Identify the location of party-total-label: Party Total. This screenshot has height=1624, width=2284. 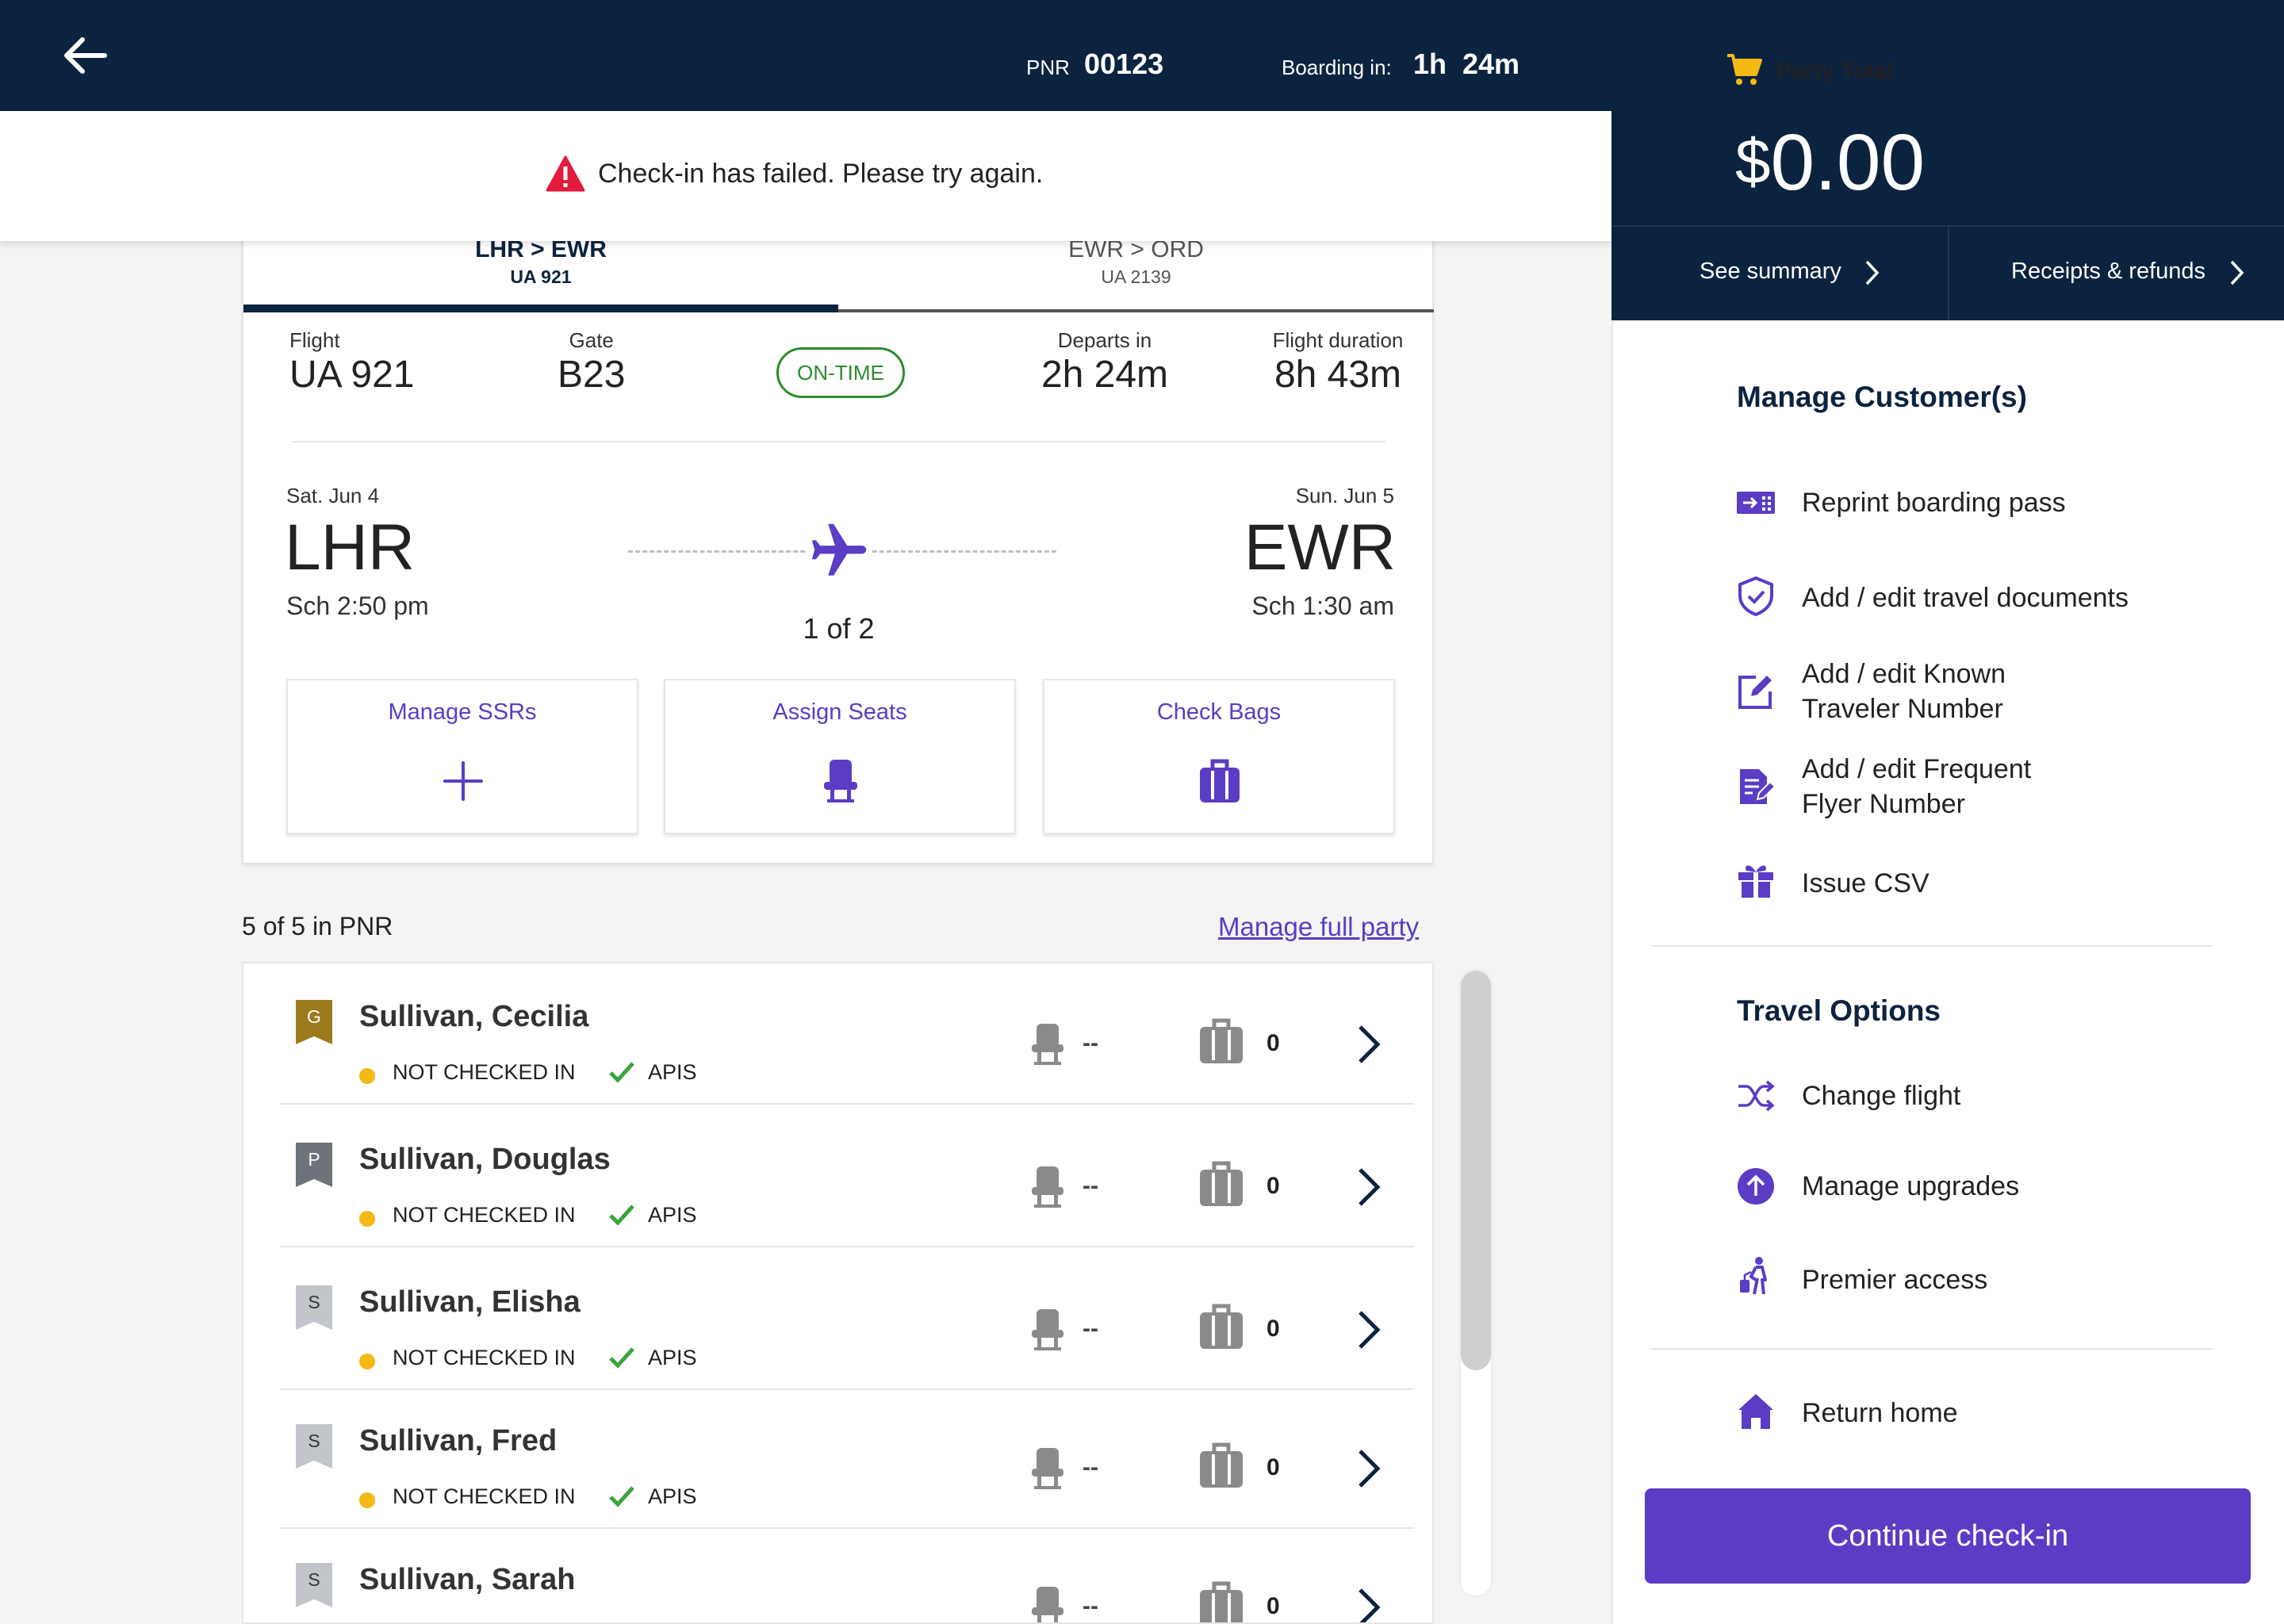
(1835, 71).